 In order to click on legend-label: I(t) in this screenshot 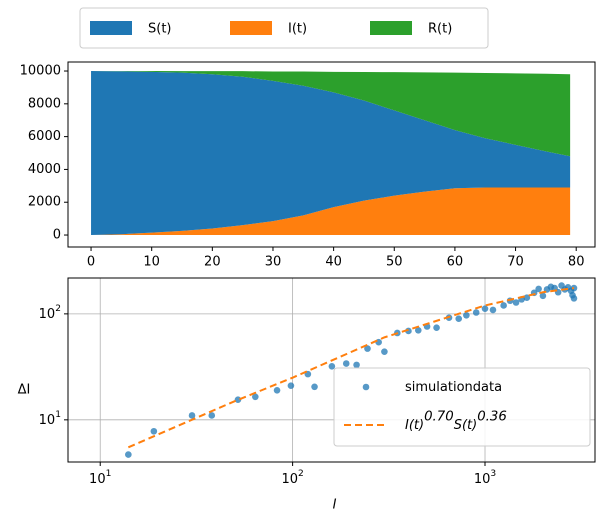, I will do `click(297, 29)`.